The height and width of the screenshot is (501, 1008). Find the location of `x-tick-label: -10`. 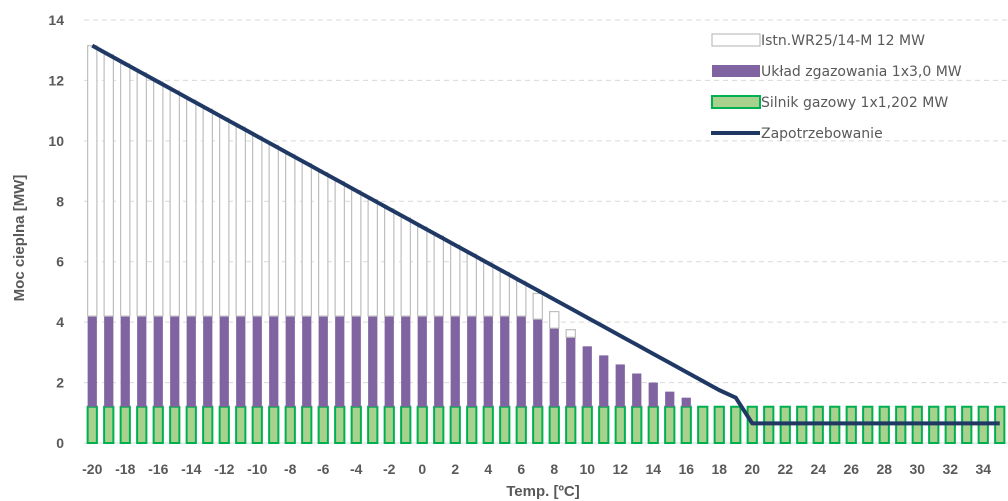

x-tick-label: -10 is located at coordinates (257, 469).